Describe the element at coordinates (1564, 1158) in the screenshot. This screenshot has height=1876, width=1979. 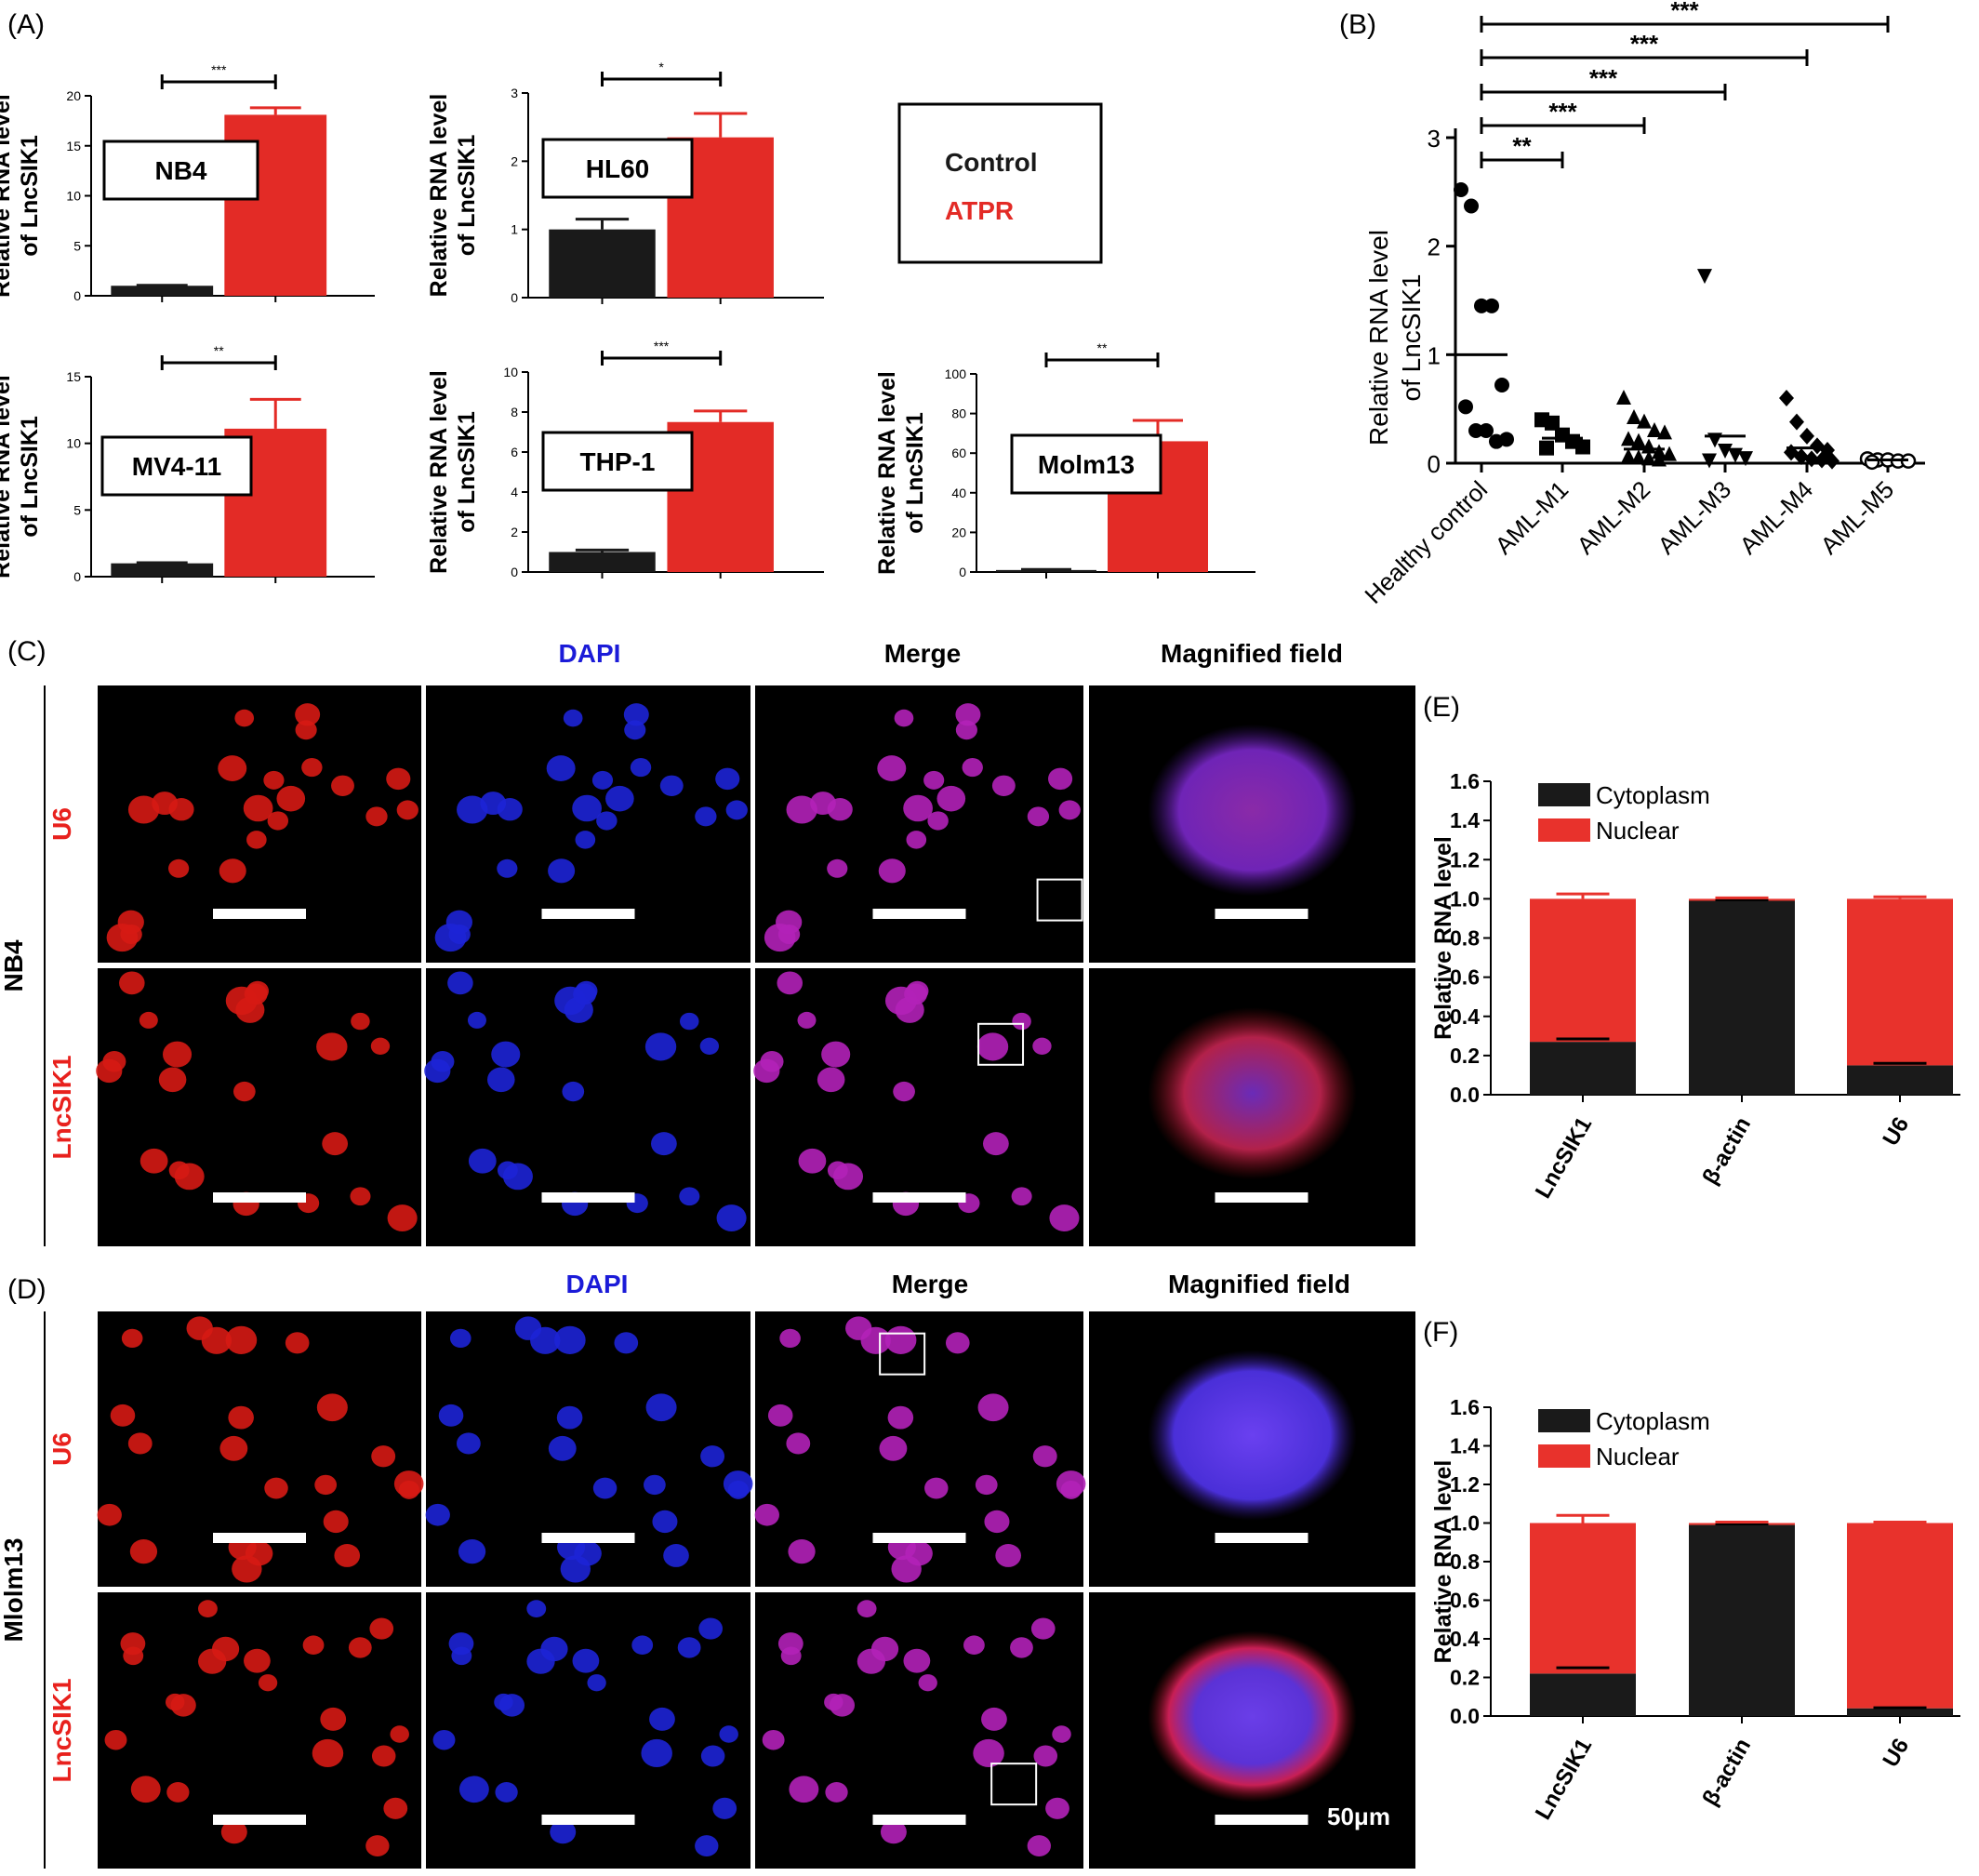
I see `x-tick-label: LncSIK1` at that location.